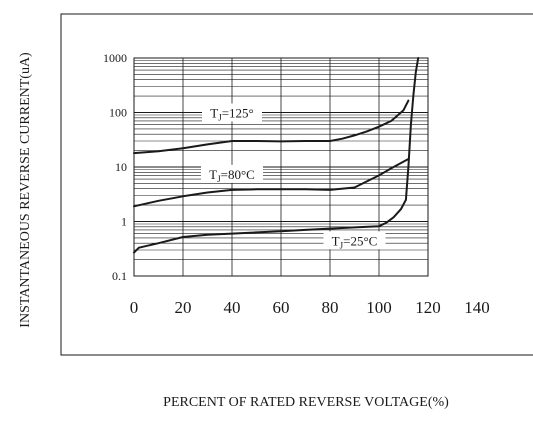 The image size is (533, 425). I want to click on y-tick-label: 10, so click(121, 167).